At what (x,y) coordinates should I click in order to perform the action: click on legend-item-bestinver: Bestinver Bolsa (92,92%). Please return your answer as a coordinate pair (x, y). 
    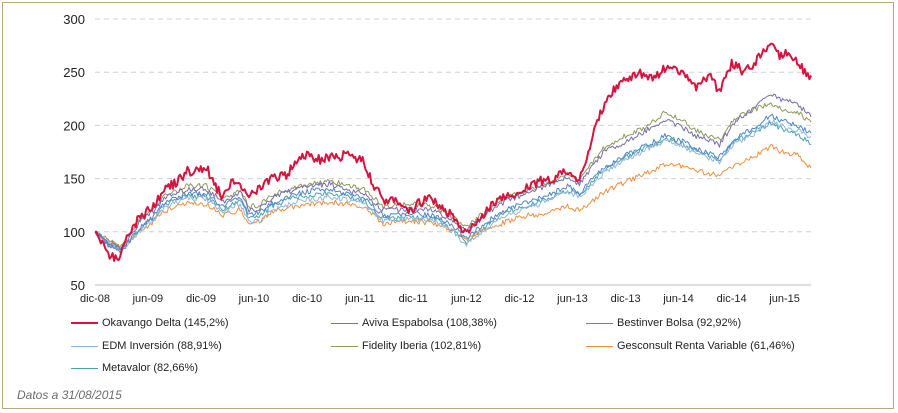
    Looking at the image, I should click on (663, 323).